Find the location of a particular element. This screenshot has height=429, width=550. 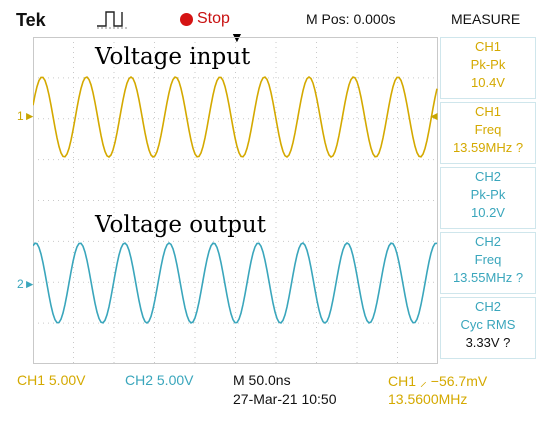

measurement-ch2-freq: CH2 Freq 13.55MHz ? is located at coordinates (488, 263).